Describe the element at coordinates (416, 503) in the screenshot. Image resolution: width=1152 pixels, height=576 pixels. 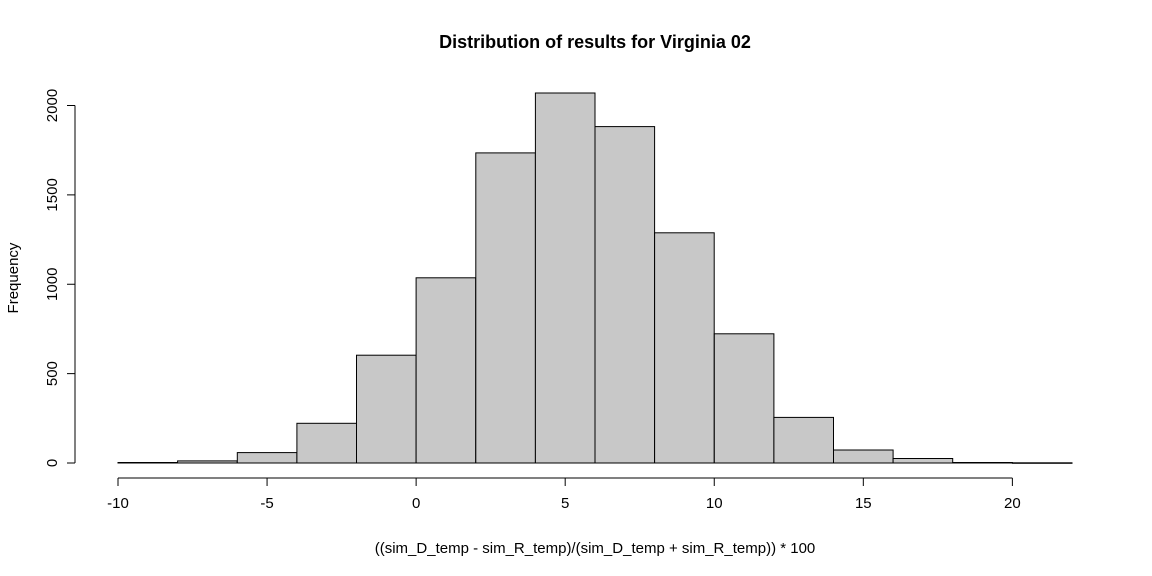
I see `x-tick-label-2: 0` at that location.